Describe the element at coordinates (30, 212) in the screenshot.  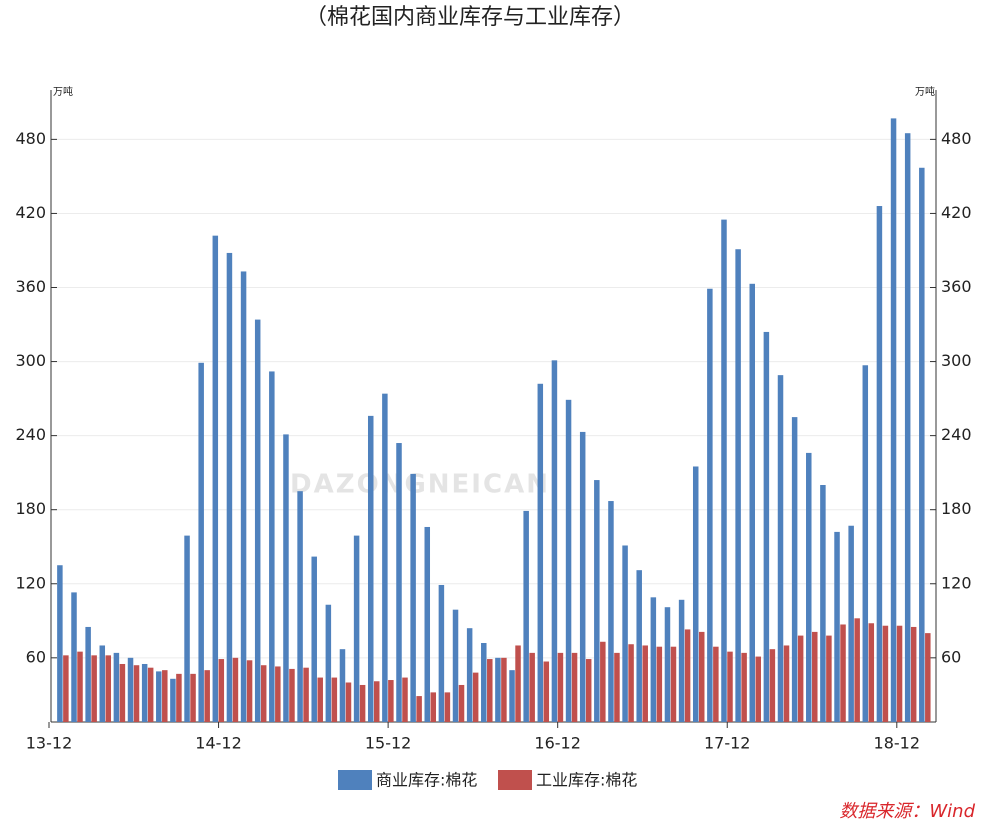
I see `y-tick-label: 420` at that location.